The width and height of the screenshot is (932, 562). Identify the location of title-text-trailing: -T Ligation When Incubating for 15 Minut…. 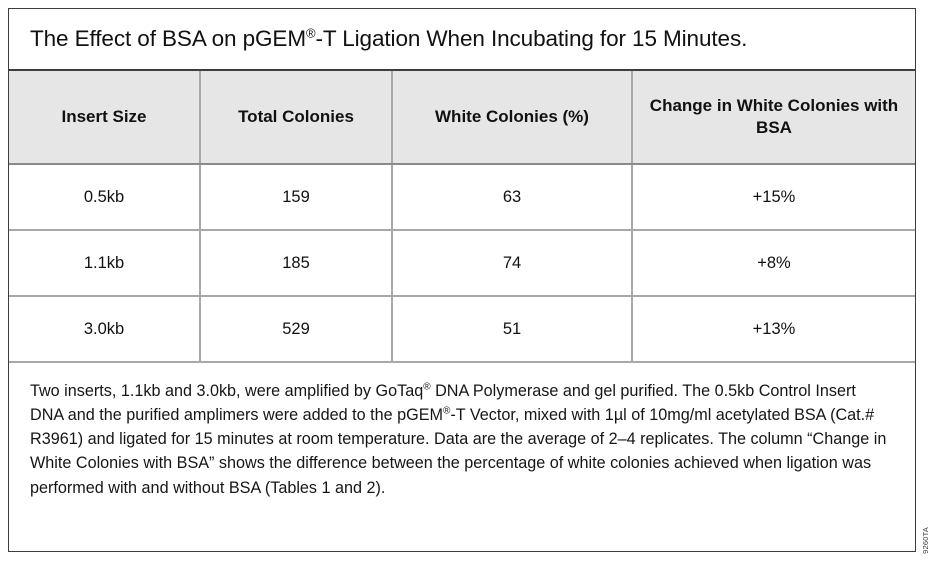
(531, 38).